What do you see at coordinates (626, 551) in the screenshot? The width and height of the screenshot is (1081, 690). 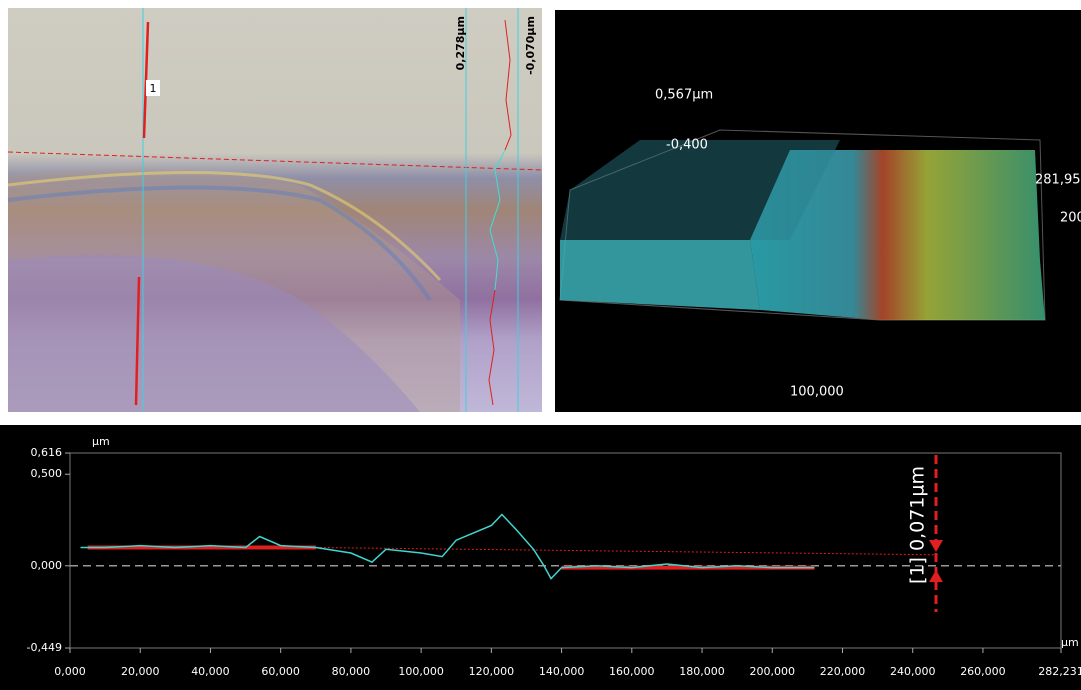 I see `fit-line` at bounding box center [626, 551].